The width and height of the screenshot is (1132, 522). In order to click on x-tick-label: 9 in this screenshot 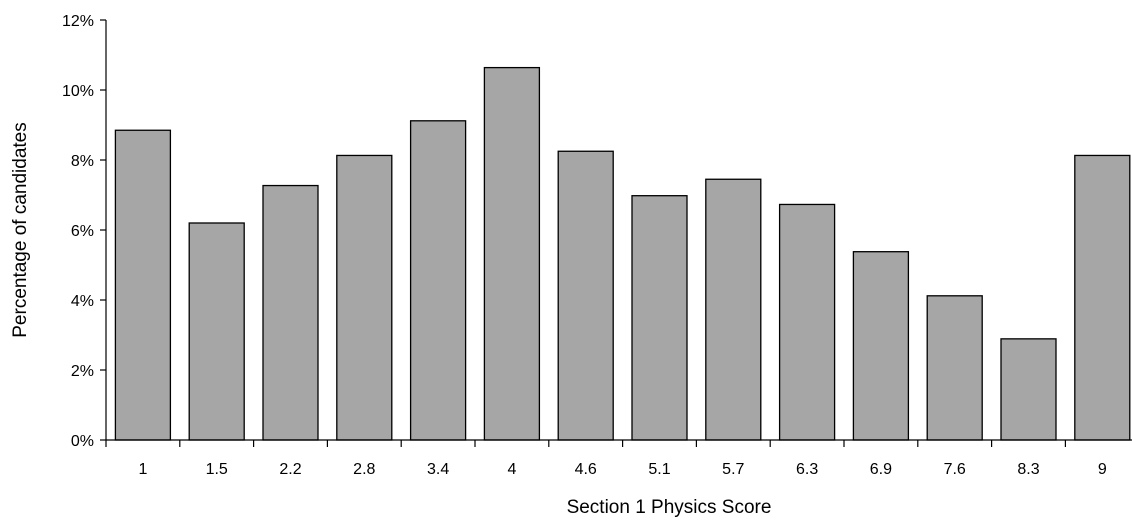, I will do `click(1102, 469)`.